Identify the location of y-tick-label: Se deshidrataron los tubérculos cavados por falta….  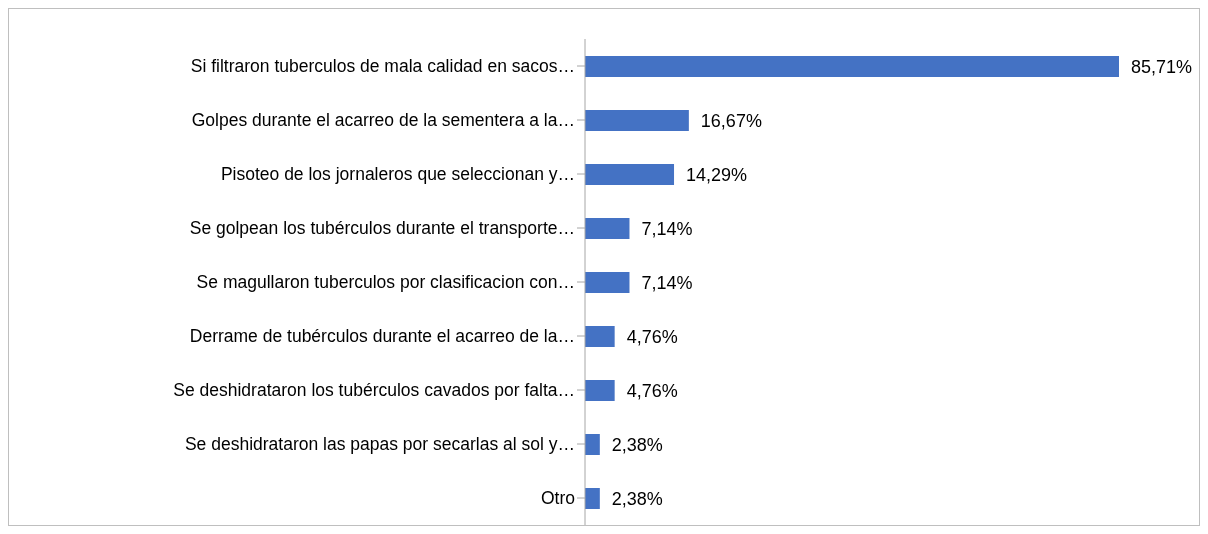
(374, 390).